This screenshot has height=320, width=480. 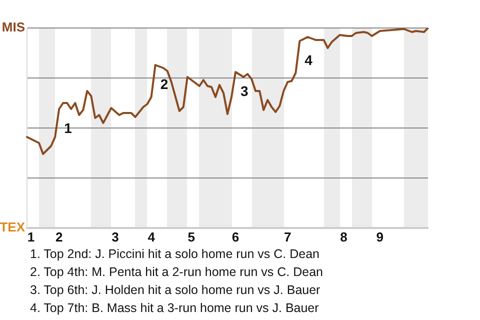 I want to click on text: 2. Top 4th: M. Penta hit a 2-run home run vs C. Dean, so click(x=176, y=272).